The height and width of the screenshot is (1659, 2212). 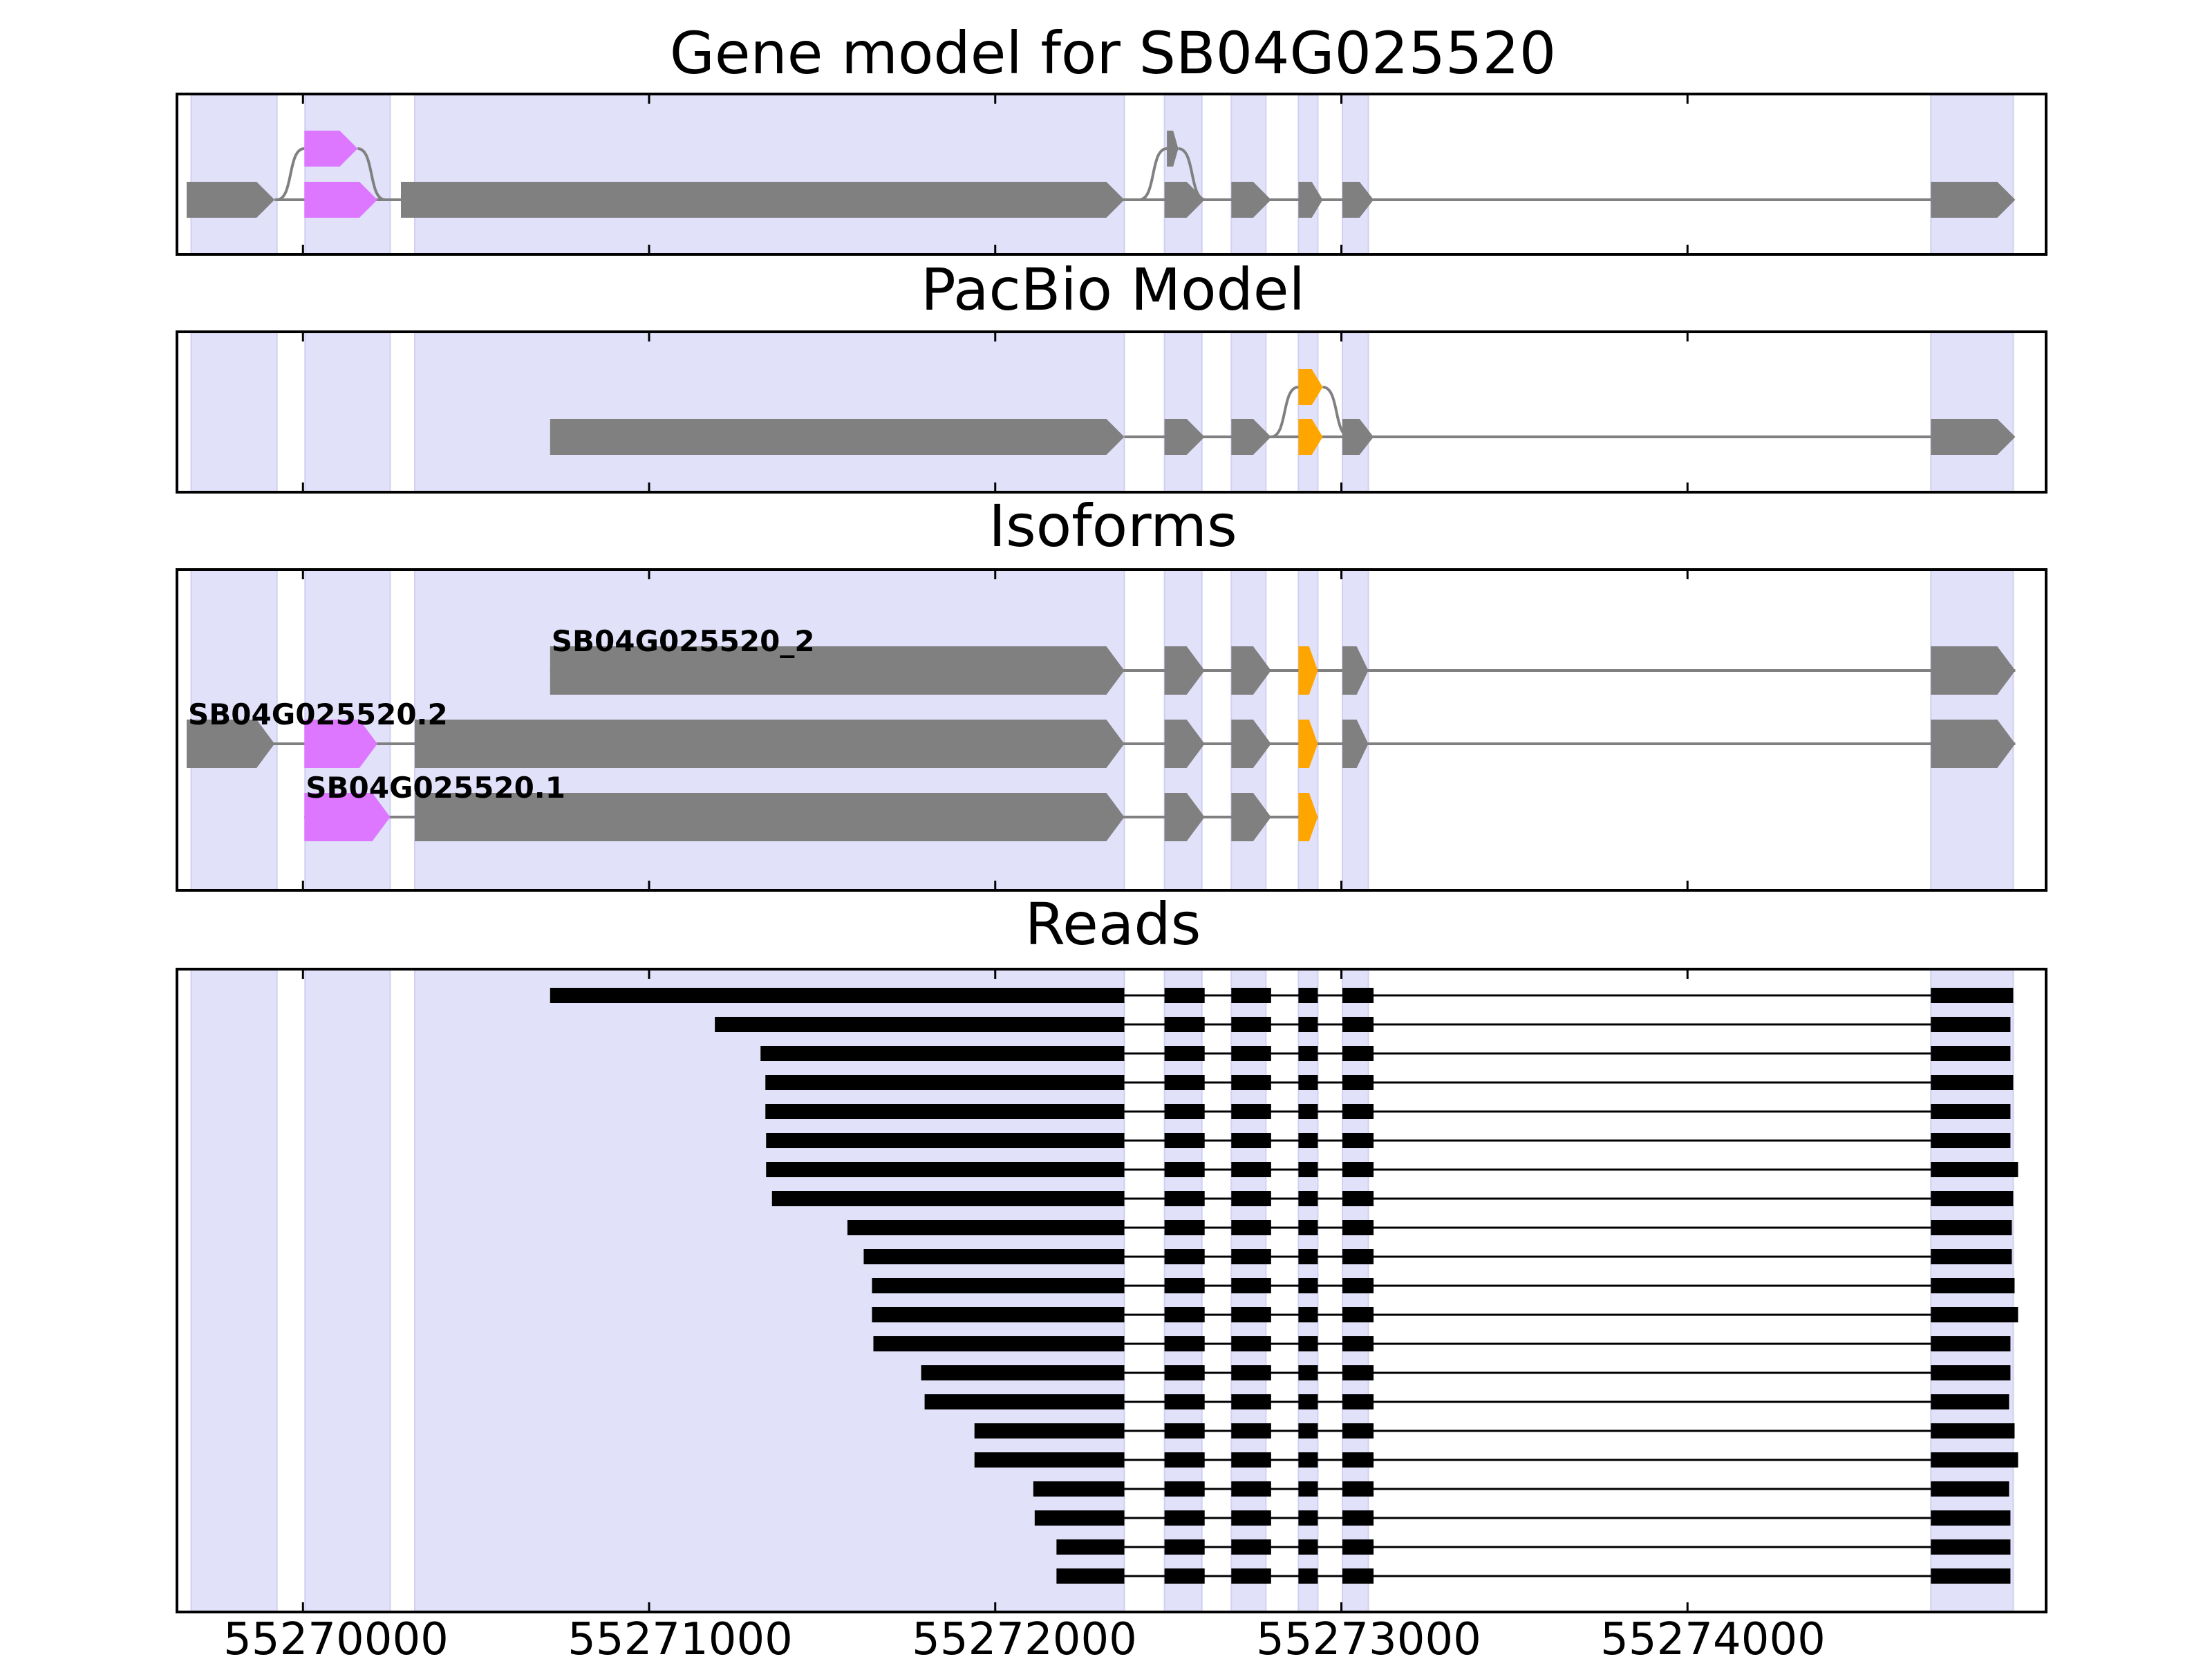 What do you see at coordinates (680, 1637) in the screenshot?
I see `x-tick-label: 55271000` at bounding box center [680, 1637].